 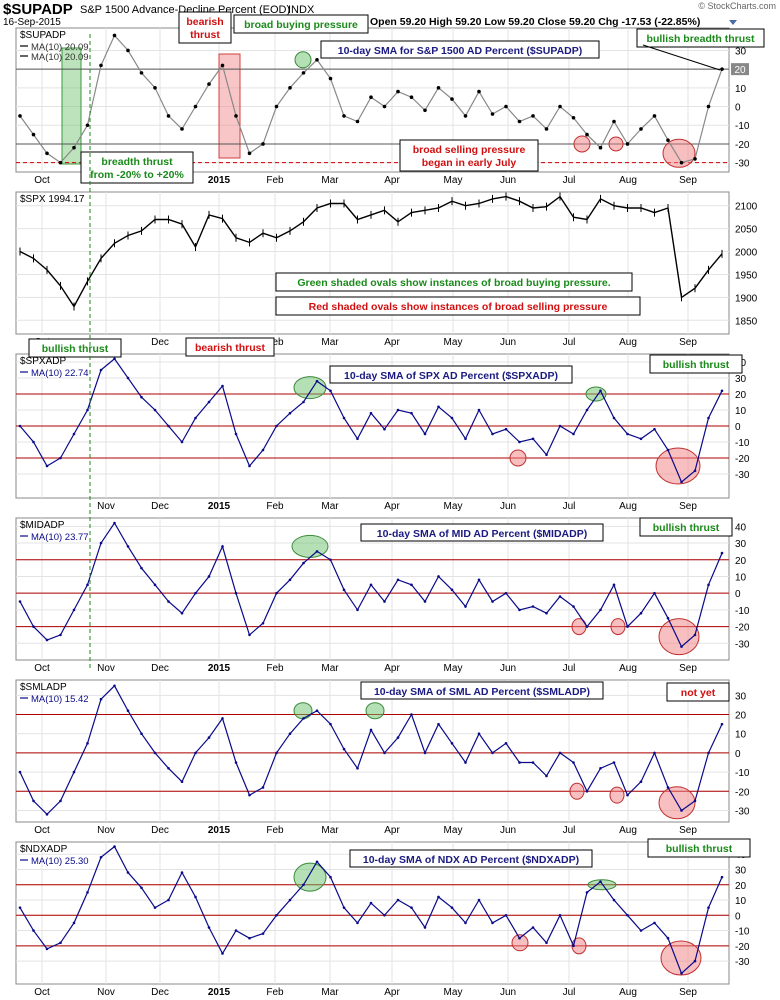 What do you see at coordinates (60, 537) in the screenshot?
I see `legend-entry: MA(10) 23.77` at bounding box center [60, 537].